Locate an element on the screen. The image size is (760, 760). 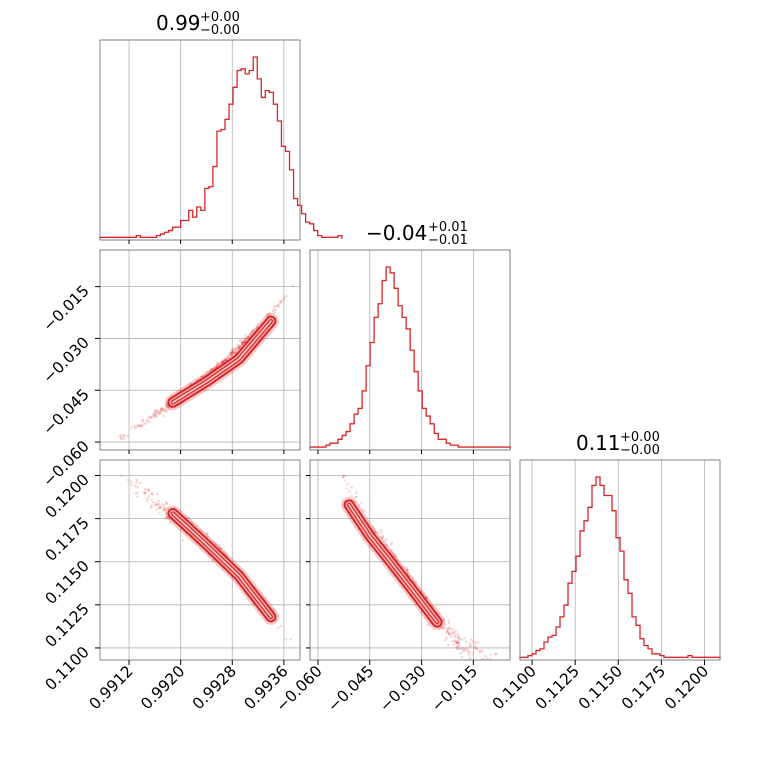
scatter-panel-r3c1 is located at coordinates (200, 560).